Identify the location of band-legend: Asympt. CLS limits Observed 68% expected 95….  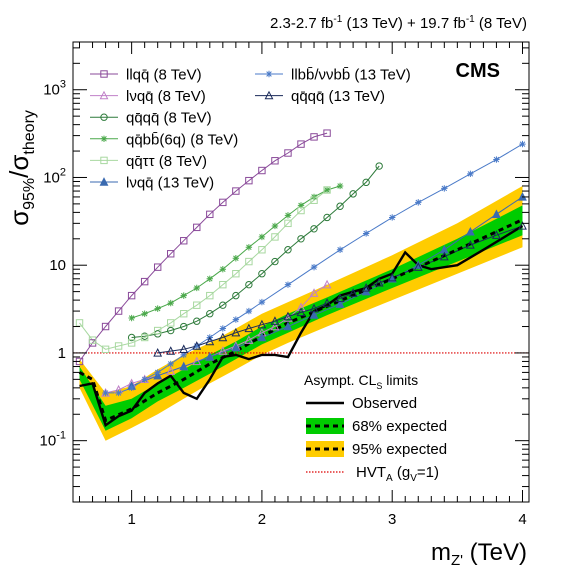
(375, 428).